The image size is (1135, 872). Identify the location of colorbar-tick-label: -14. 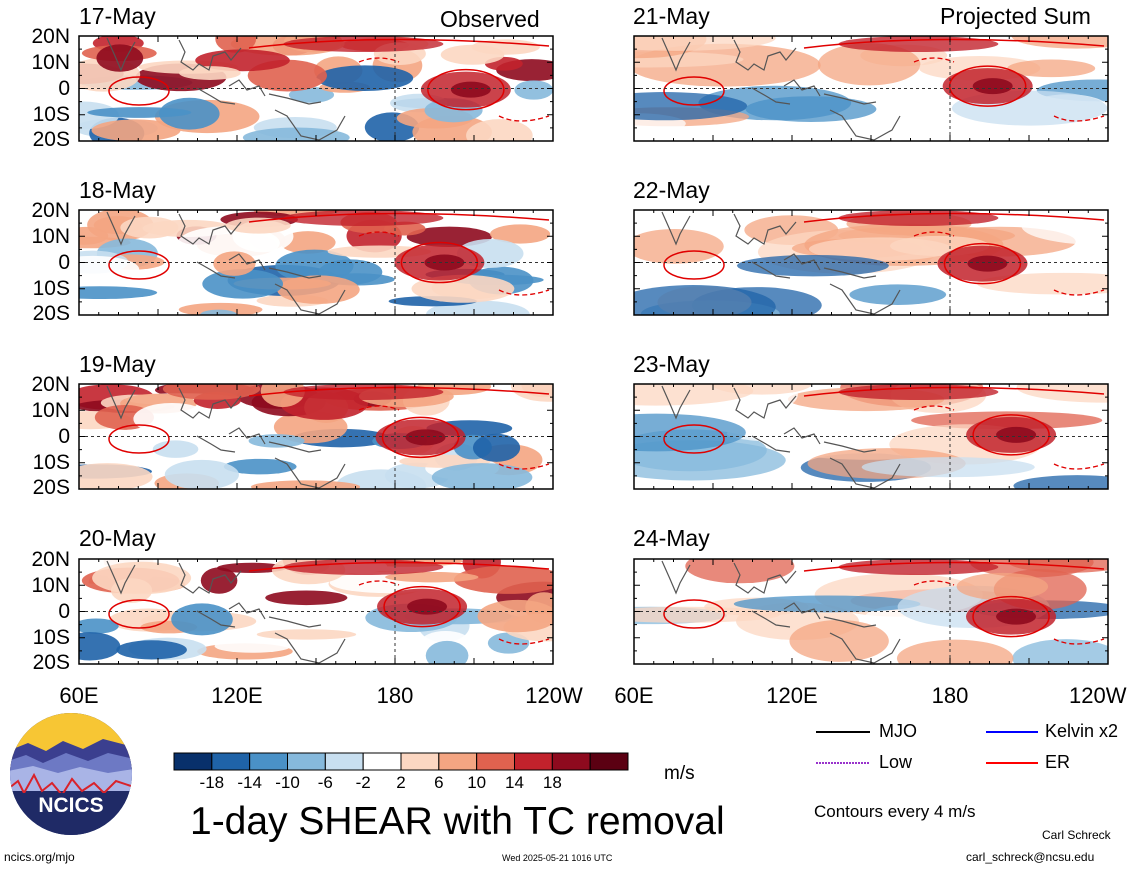
(249, 782).